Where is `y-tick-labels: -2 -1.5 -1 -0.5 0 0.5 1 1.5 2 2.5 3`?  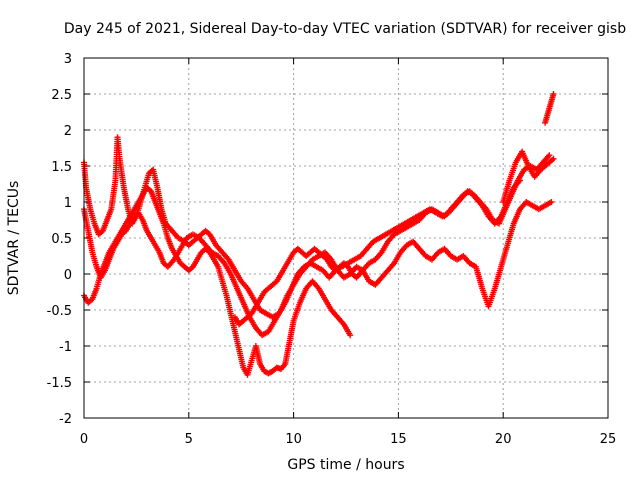
y-tick-labels: -2 -1.5 -1 -0.5 0 0.5 1 1.5 2 2.5 3 is located at coordinates (59, 239).